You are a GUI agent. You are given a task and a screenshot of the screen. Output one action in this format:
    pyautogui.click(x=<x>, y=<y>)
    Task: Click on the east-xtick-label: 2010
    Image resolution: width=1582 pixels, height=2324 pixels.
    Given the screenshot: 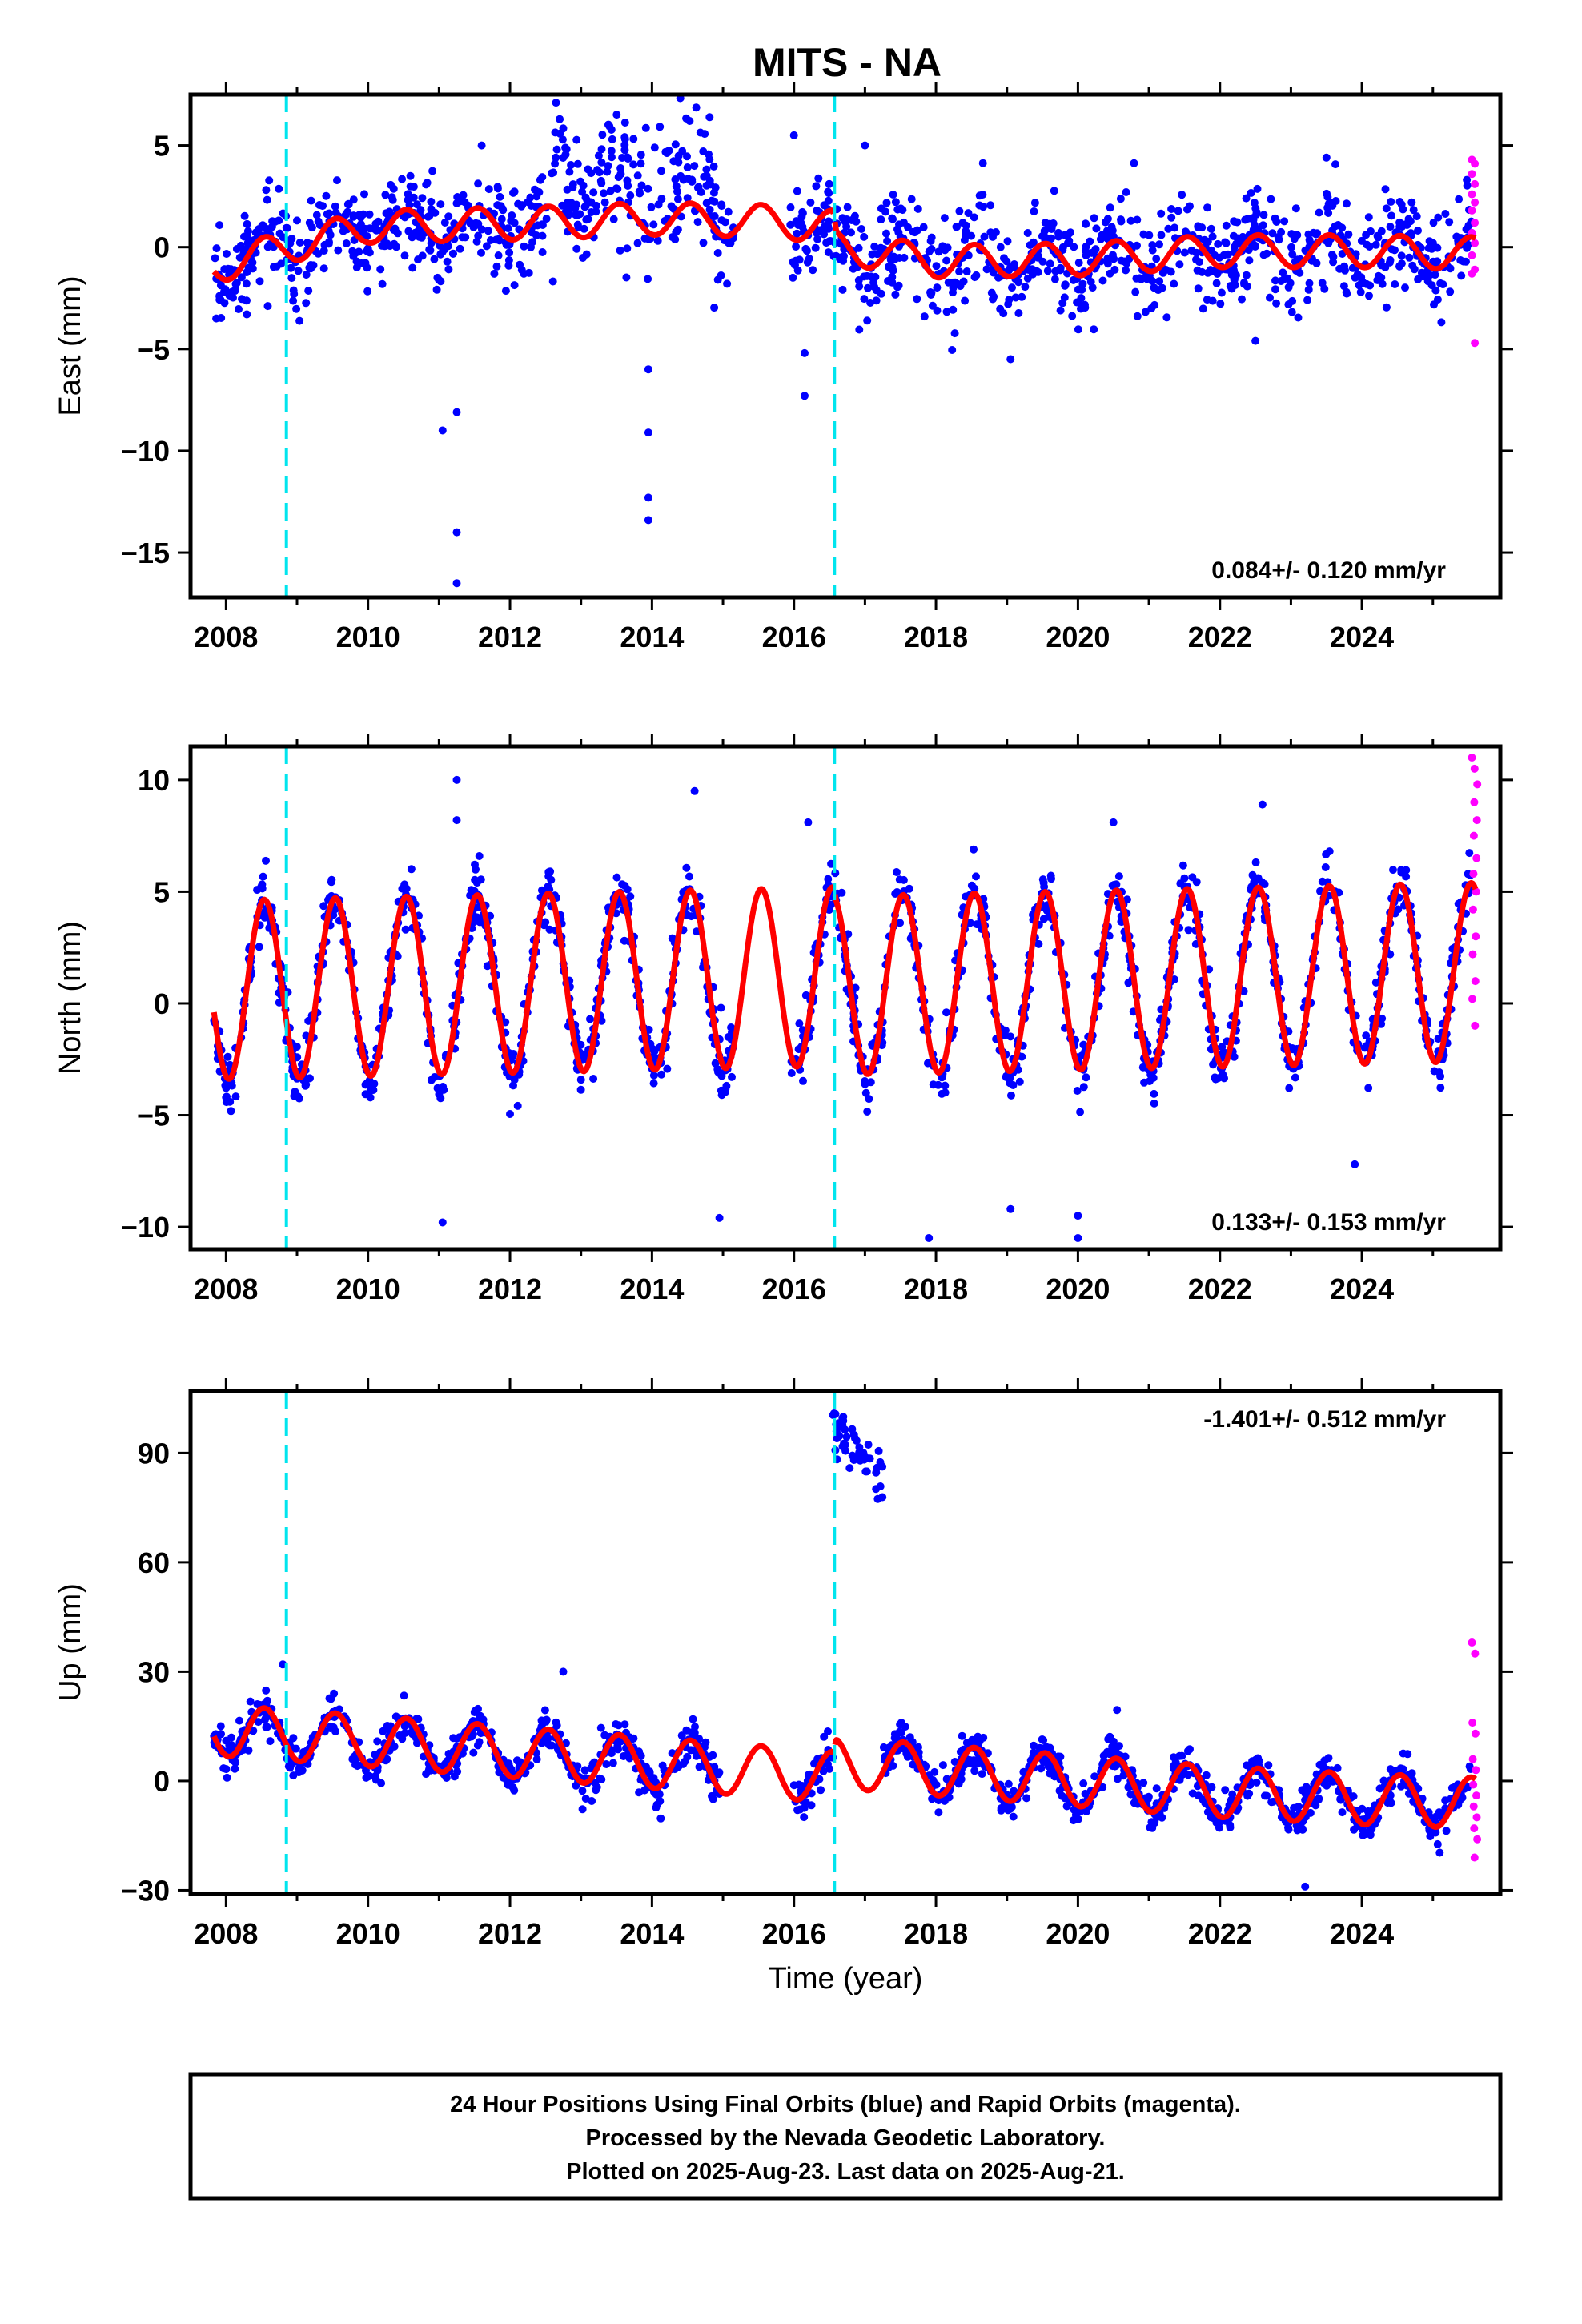 What is the action you would take?
    pyautogui.click(x=368, y=637)
    